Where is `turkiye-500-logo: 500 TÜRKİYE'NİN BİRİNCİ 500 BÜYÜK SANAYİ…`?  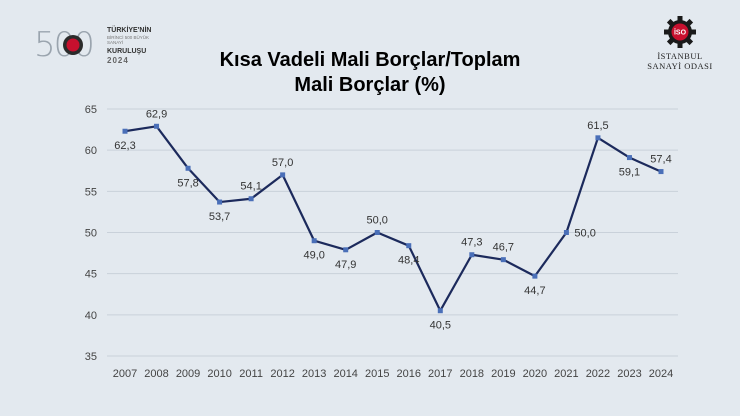
turkiye-500-logo: 500 TÜRKİYE'NİN BİRİNCİ 500 BÜYÜK SANAYİ… is located at coordinates (79, 46).